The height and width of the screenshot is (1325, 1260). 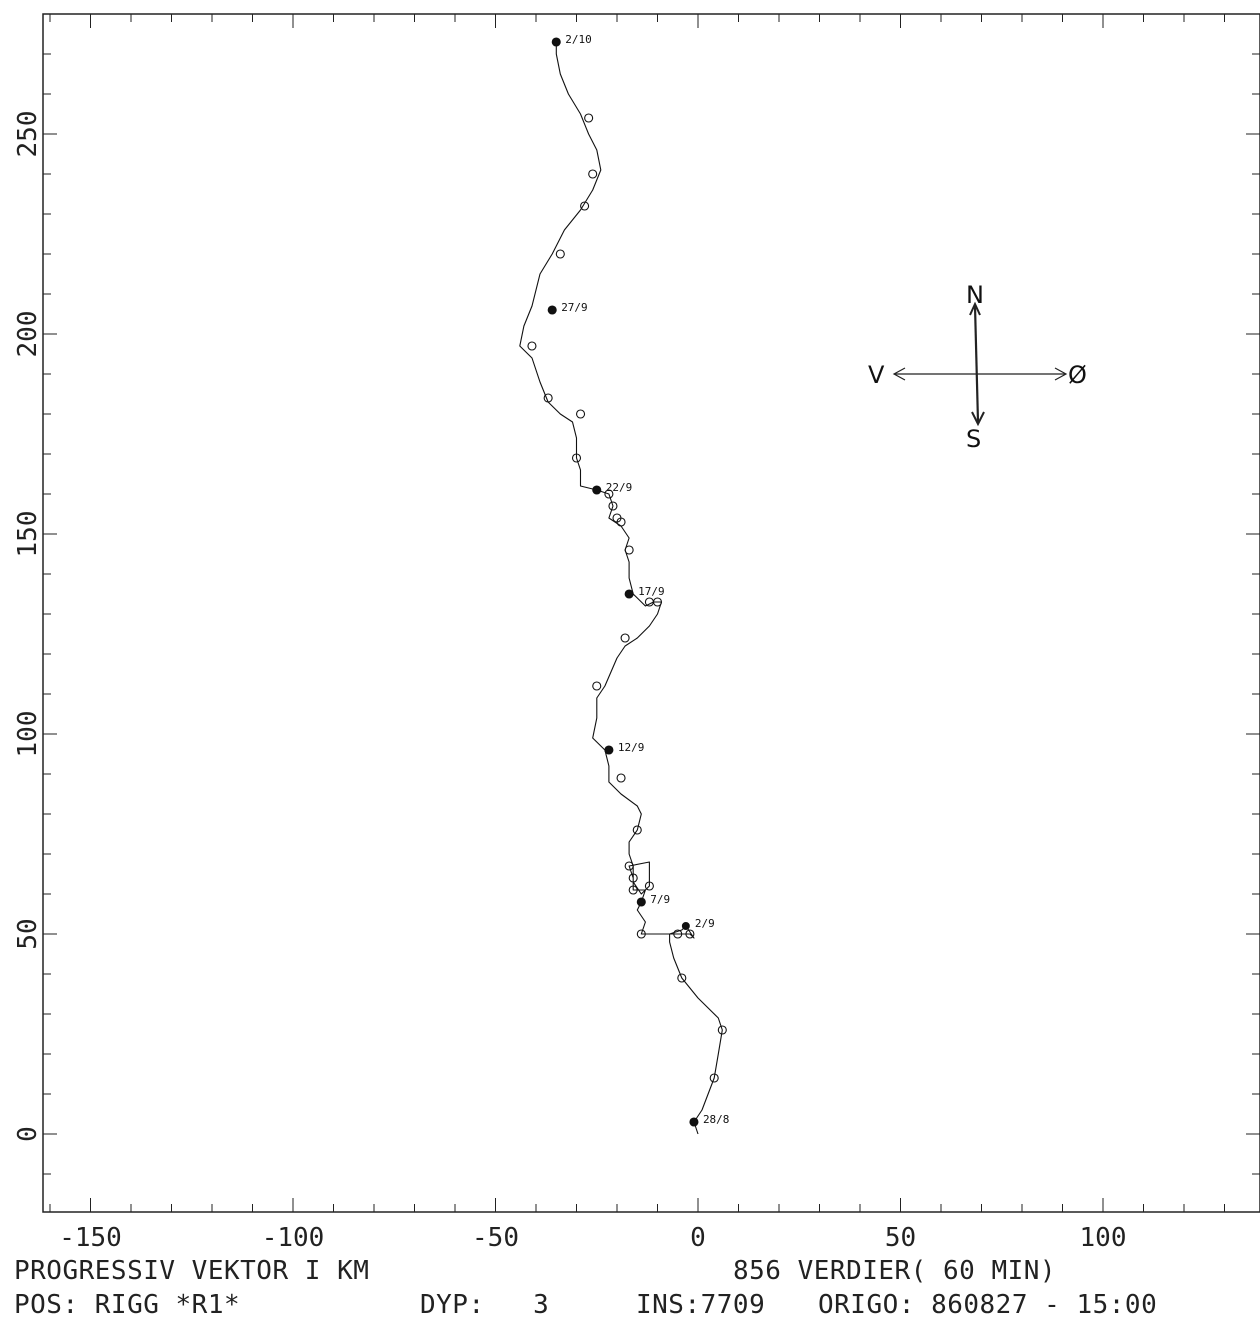 I want to click on y-tick-label: 100, so click(x=28, y=734).